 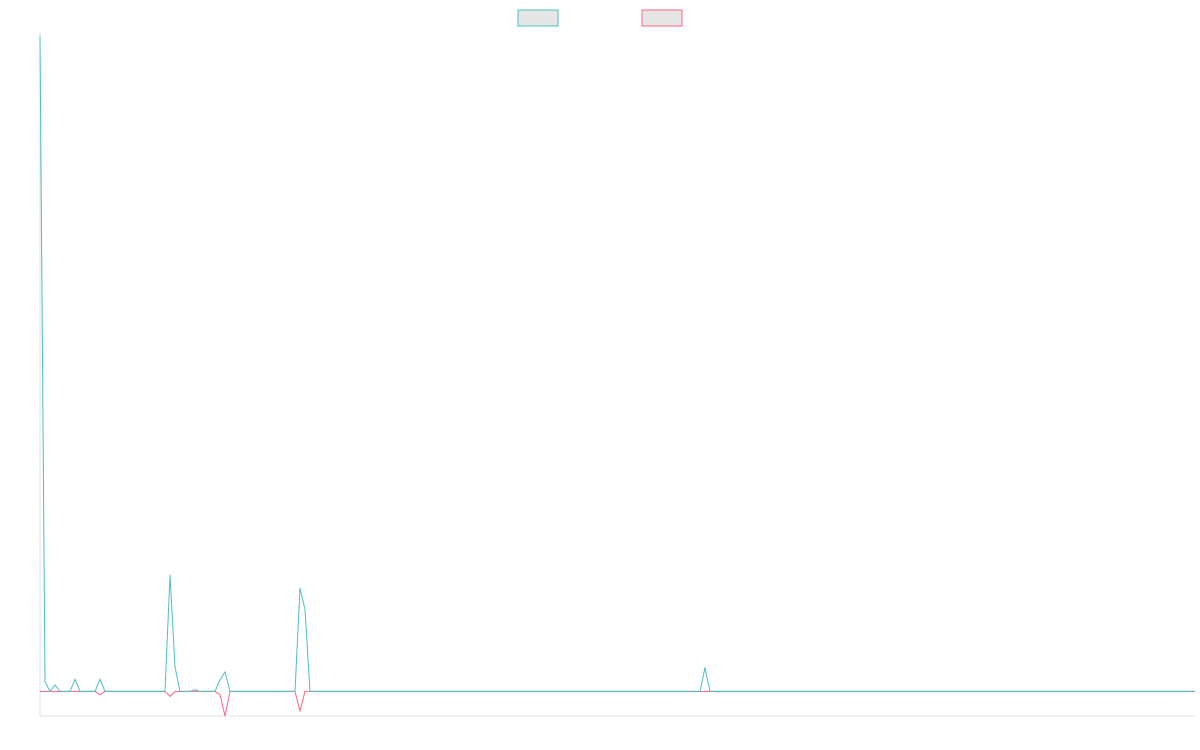 I want to click on legend, so click(x=600, y=18).